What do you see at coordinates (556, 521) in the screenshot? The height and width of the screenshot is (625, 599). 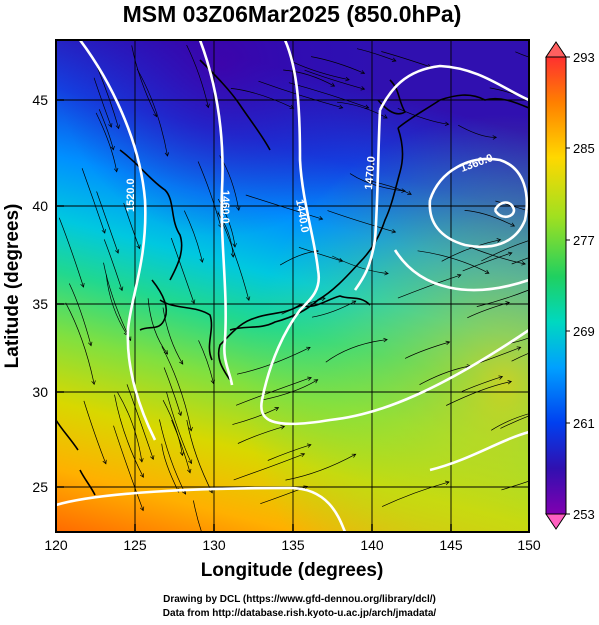 I see `colorbar-bottom-arrow` at bounding box center [556, 521].